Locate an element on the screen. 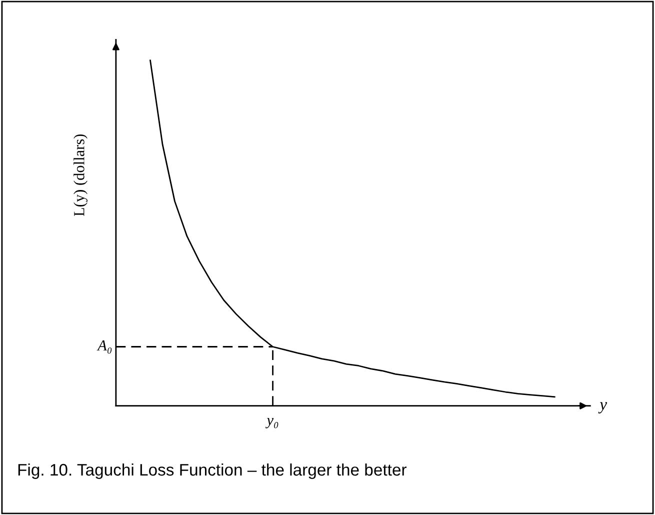  caption: Fig. 10. Taguchi Loss Function – the larger the better is located at coordinates (212, 471).